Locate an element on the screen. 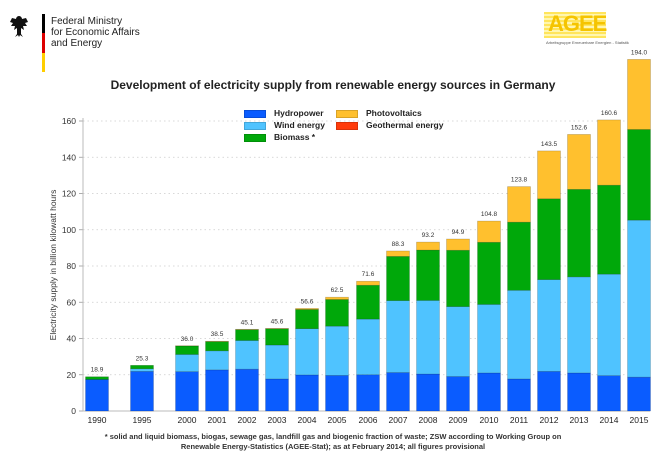 Image resolution: width=666 pixels, height=459 pixels. x-tick-label: 1995 is located at coordinates (142, 420).